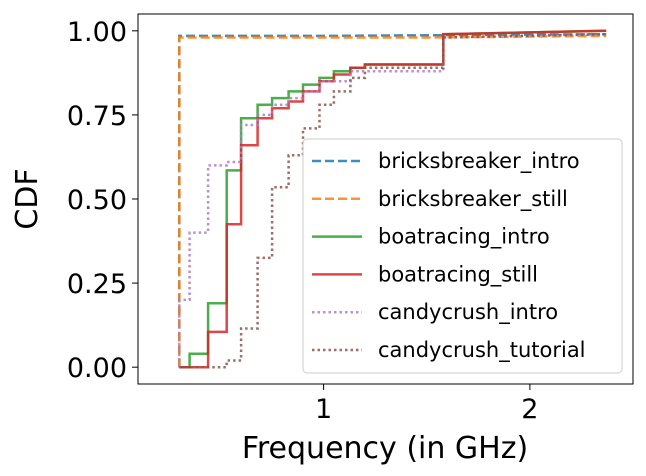 The image size is (646, 476). Describe the element at coordinates (479, 161) in the screenshot. I see `legend-label-bricksbreaker-intro: bricksbreaker_intro` at that location.